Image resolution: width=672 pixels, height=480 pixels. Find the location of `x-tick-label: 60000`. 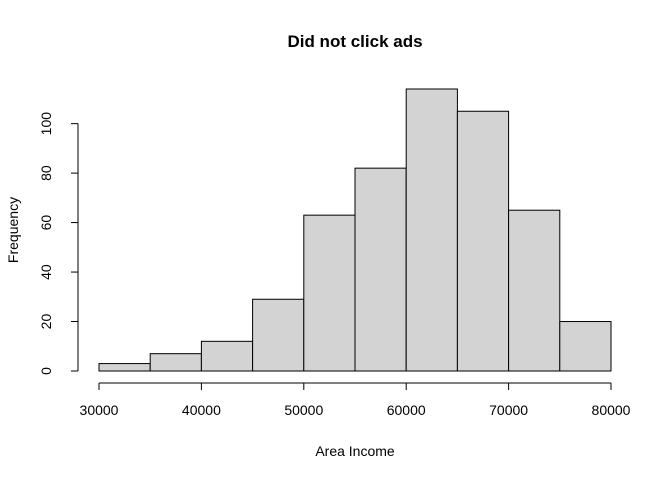

x-tick-label: 60000 is located at coordinates (406, 410).